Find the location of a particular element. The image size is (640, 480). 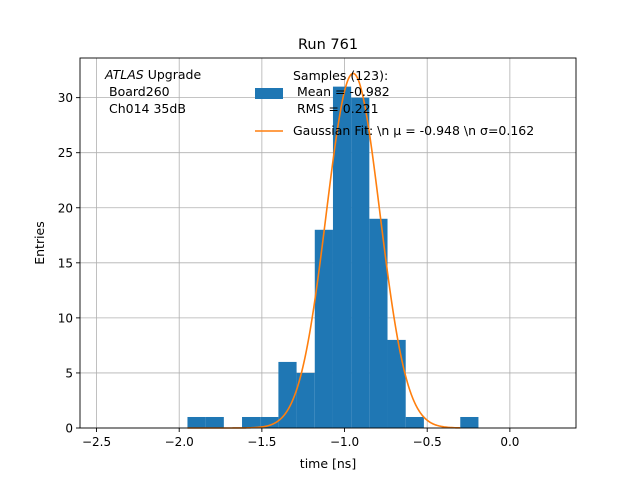

y-tick-label: 20 is located at coordinates (65, 208).